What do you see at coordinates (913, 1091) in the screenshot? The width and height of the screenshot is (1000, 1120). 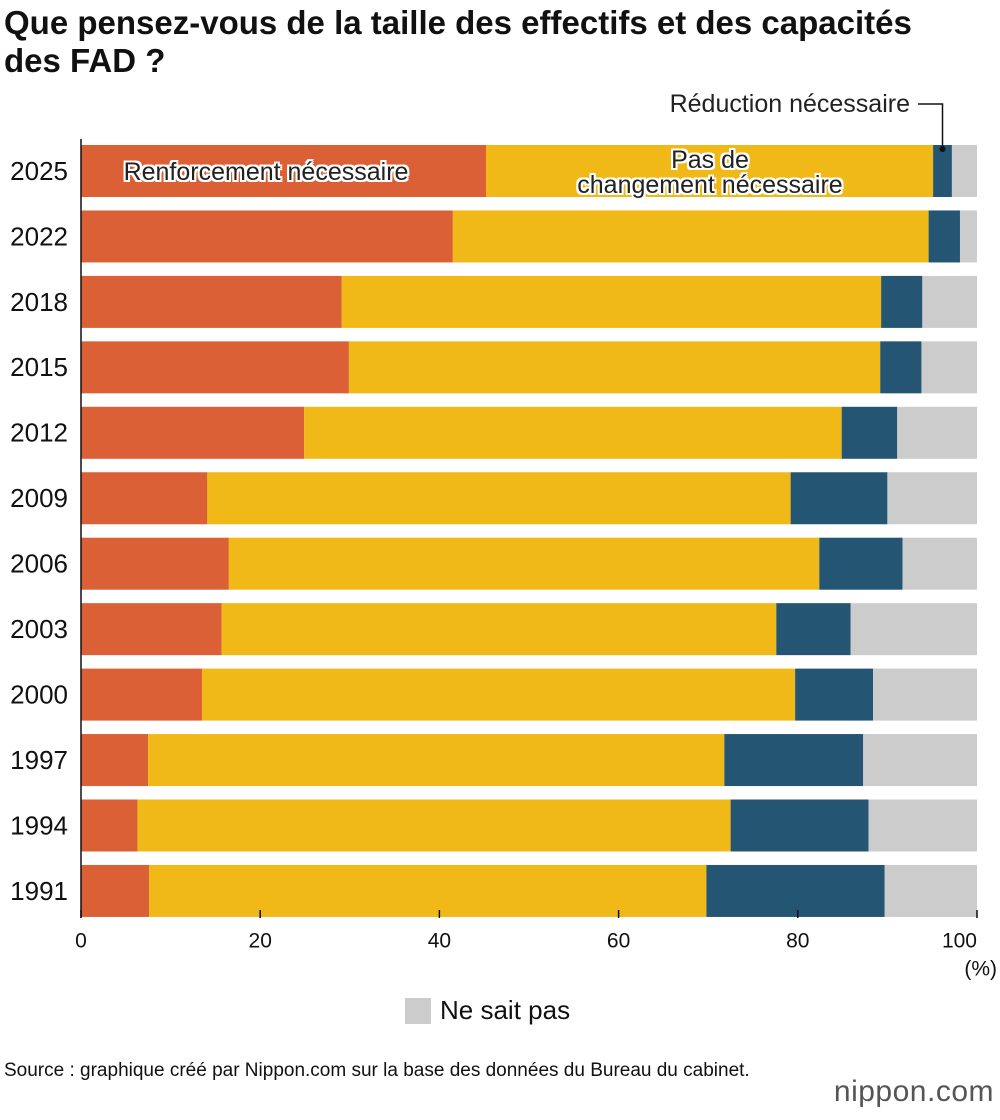 I see `logo: nippon.com` at bounding box center [913, 1091].